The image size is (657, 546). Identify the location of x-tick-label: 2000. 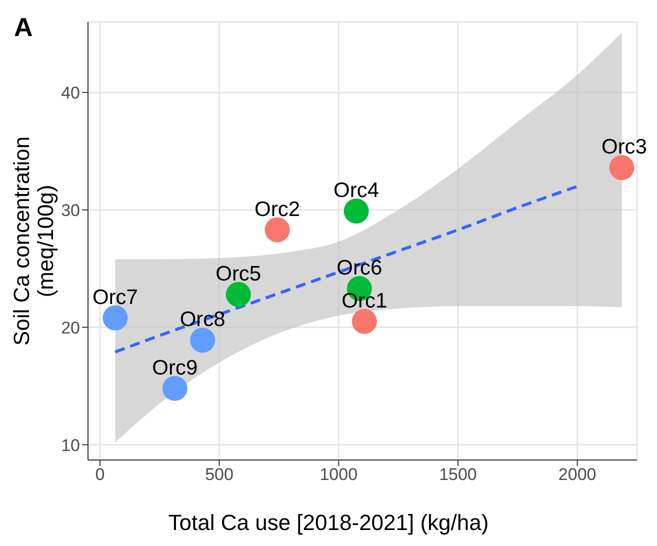
(577, 474).